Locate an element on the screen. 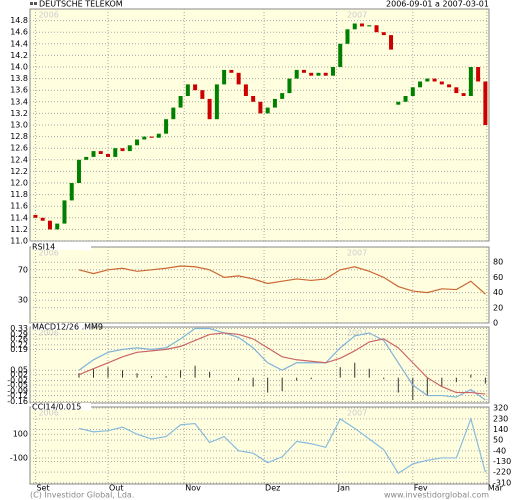 The width and height of the screenshot is (512, 500). x-tick-label: Set is located at coordinates (42, 488).